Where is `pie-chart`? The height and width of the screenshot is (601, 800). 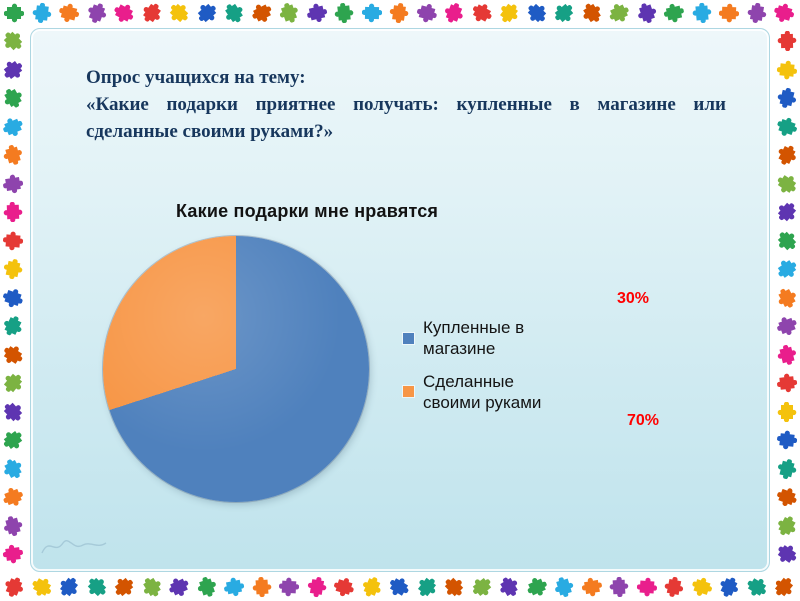 pie-chart is located at coordinates (236, 369).